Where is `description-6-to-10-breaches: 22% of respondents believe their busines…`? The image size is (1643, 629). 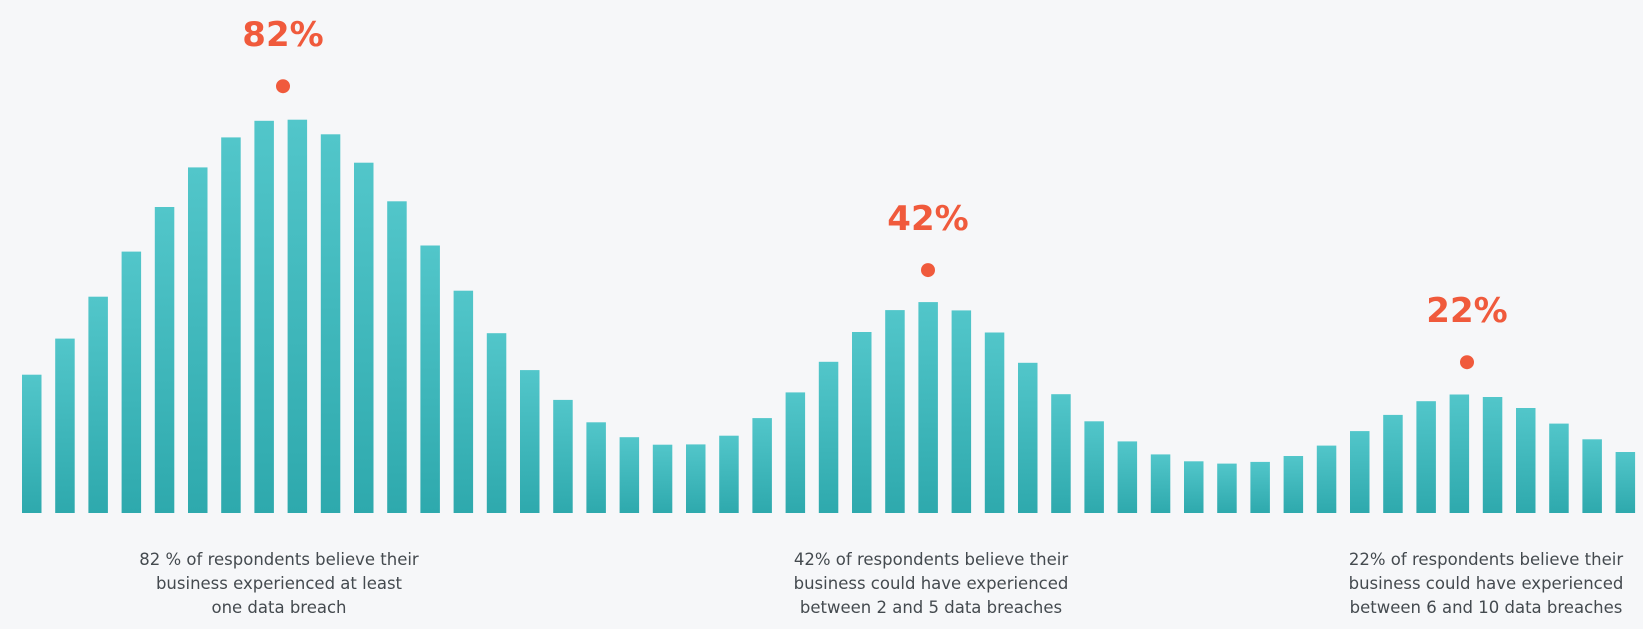
description-6-to-10-breaches: 22% of respondents believe their busines… is located at coordinates (1486, 583).